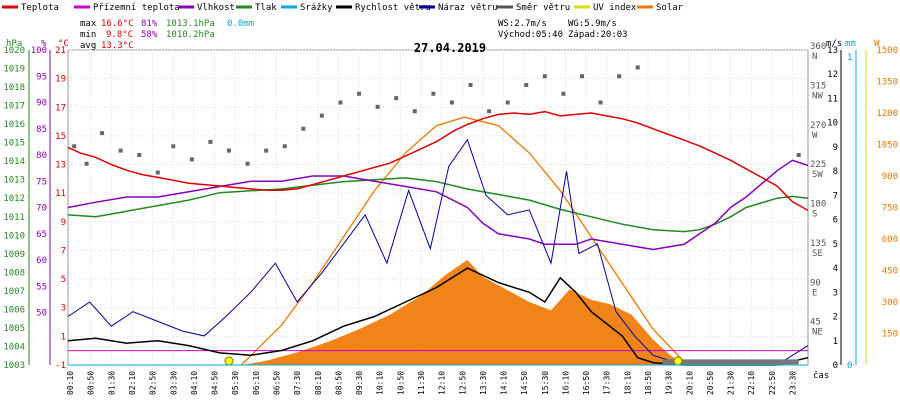 Image resolution: width=900 pixels, height=400 pixels. I want to click on humidity-tick: 85, so click(41, 130).